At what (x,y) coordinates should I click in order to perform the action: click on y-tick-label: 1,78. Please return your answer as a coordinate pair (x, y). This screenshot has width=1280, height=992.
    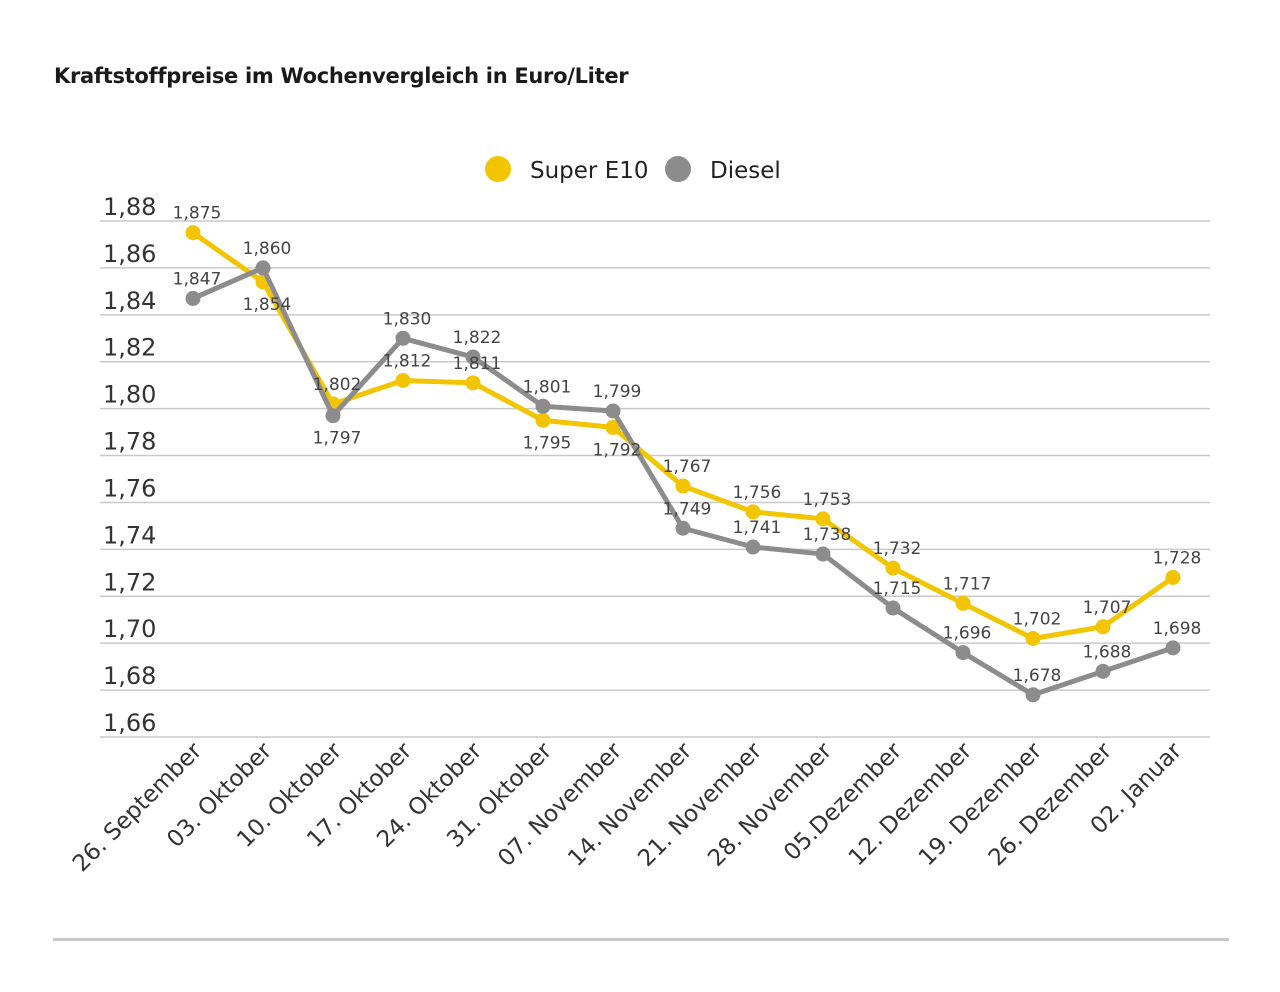
    Looking at the image, I should click on (129, 442).